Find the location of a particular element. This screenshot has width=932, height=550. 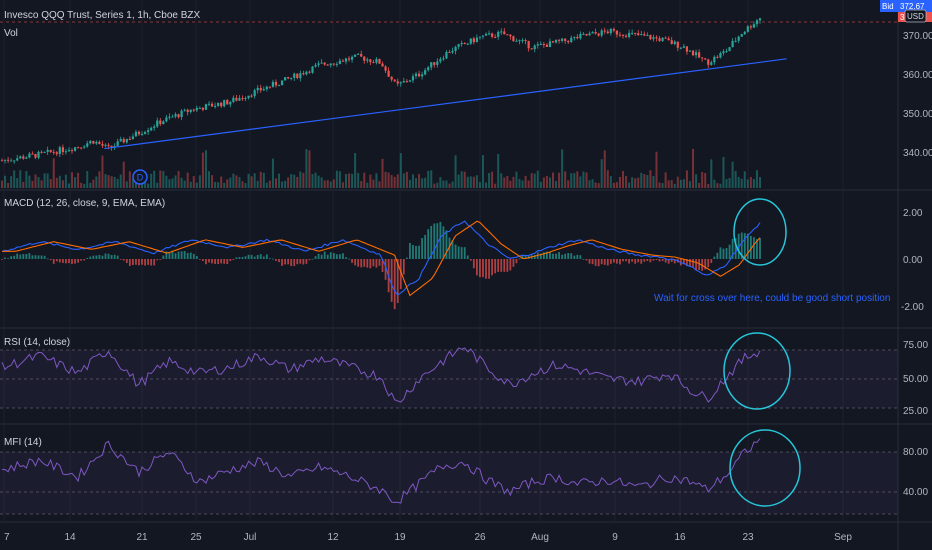

time-axis: 7 14 21 25 Jul 12 19 26 Aug 9 16 23 Sep is located at coordinates (428, 537).